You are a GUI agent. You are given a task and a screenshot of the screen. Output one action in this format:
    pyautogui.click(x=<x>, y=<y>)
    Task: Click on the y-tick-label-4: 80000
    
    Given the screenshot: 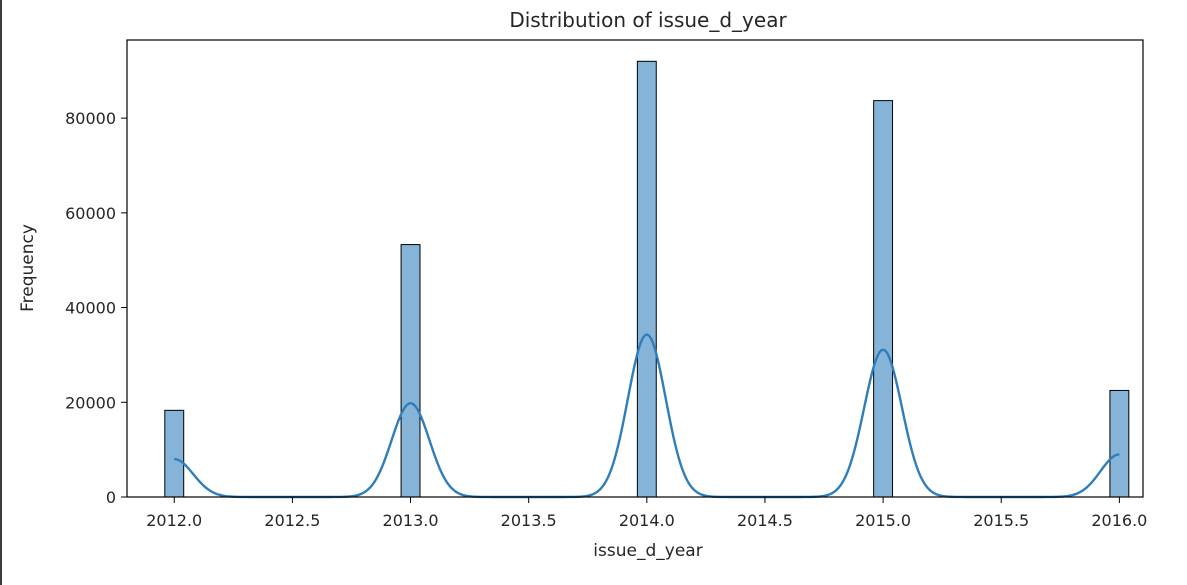 What is the action you would take?
    pyautogui.click(x=90, y=118)
    